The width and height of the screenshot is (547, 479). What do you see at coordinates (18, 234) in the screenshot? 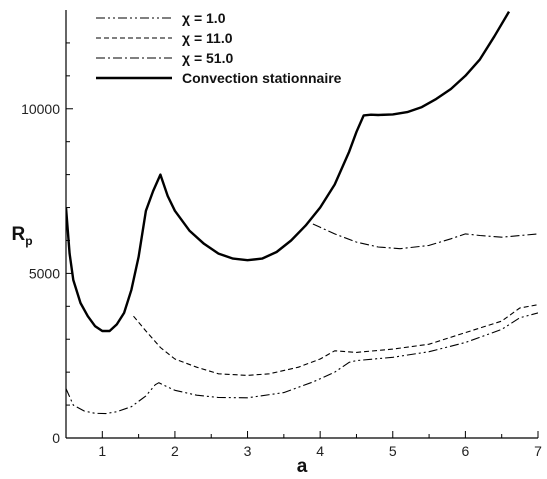
I see `y-axis-label-main: R` at bounding box center [18, 234].